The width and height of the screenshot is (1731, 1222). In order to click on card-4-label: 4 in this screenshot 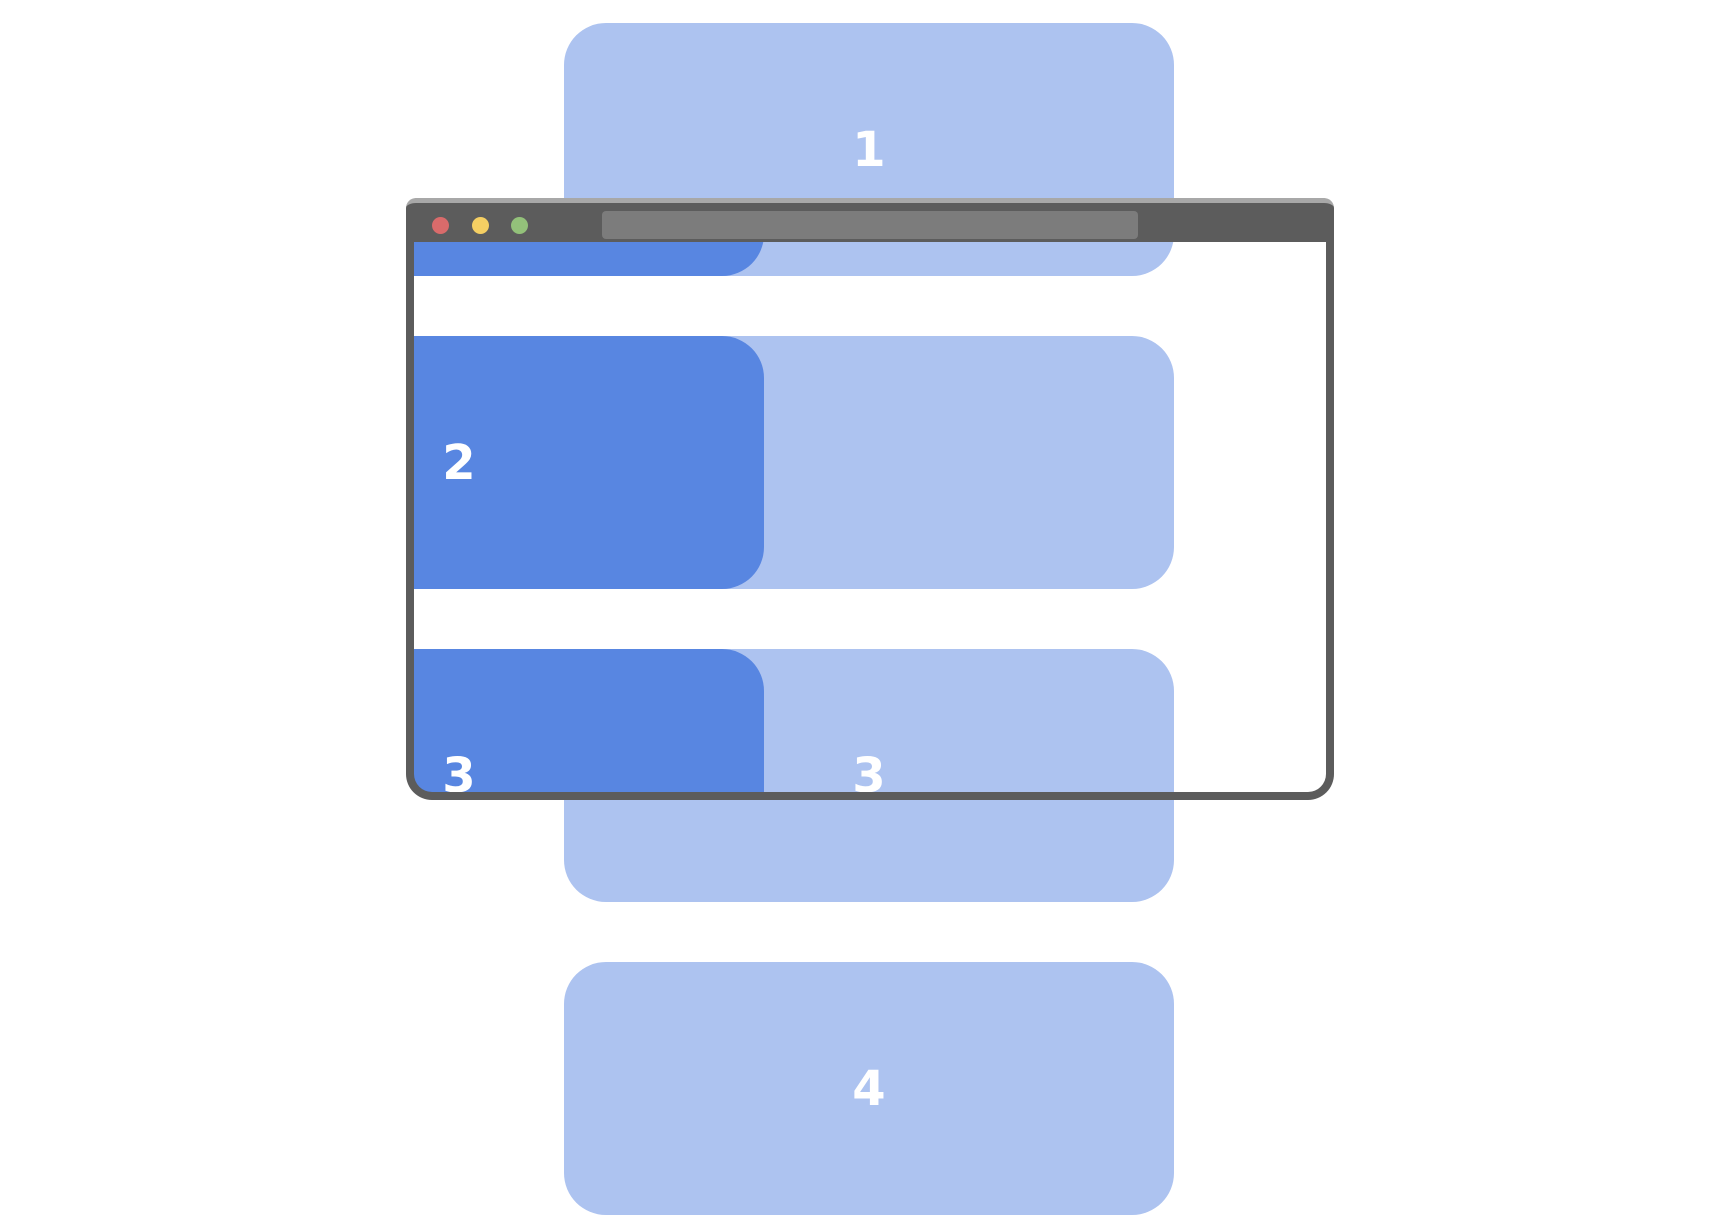, I will do `click(869, 1088)`.